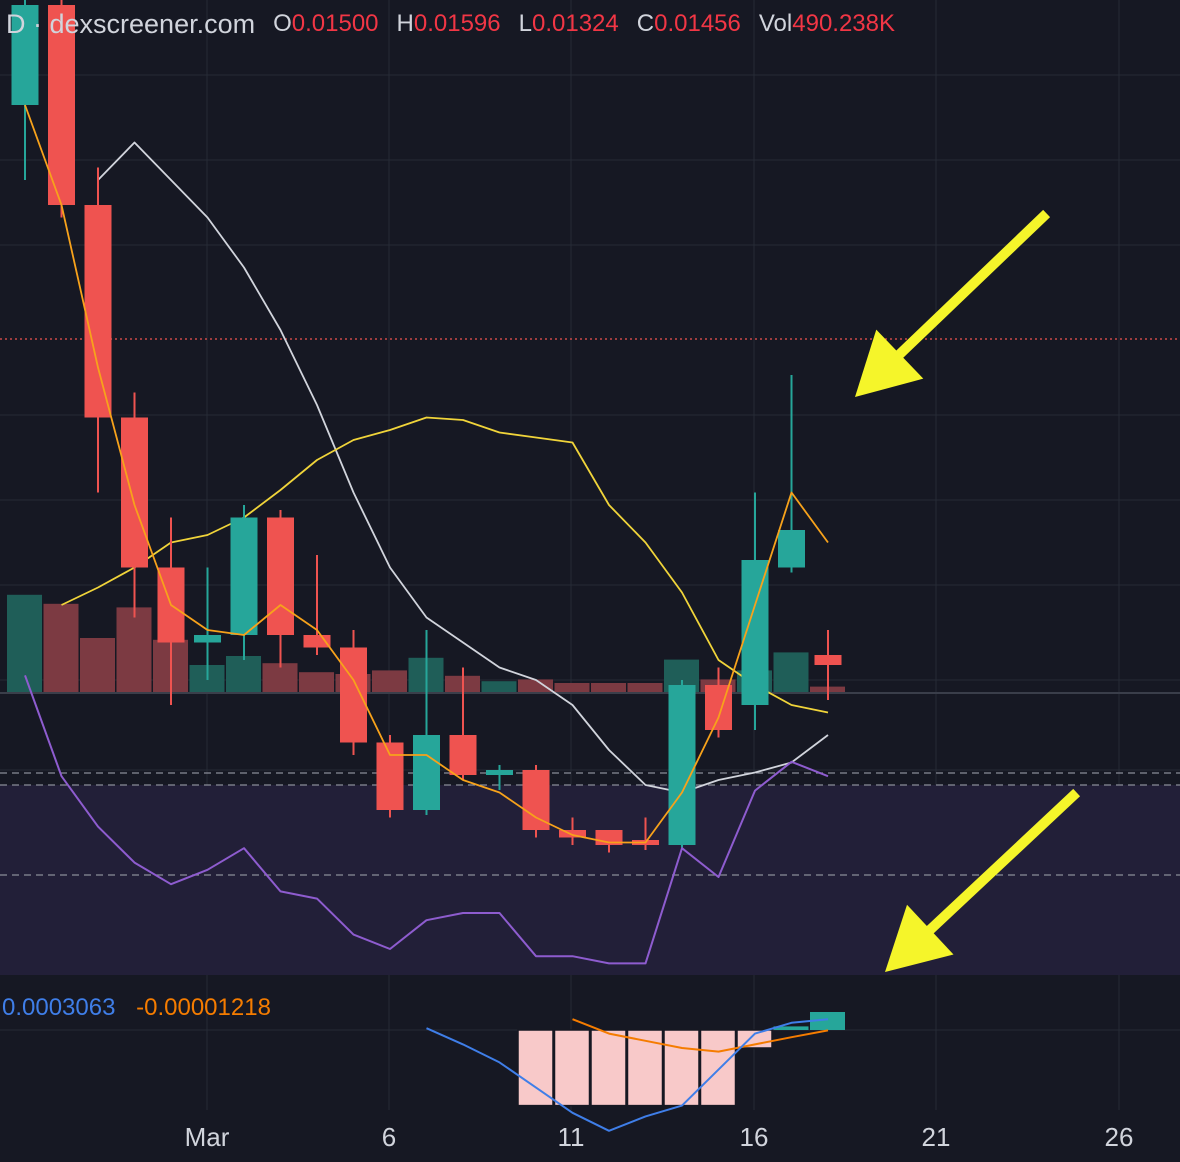  Describe the element at coordinates (571, 1137) in the screenshot. I see `x-tick-label: 11` at that location.